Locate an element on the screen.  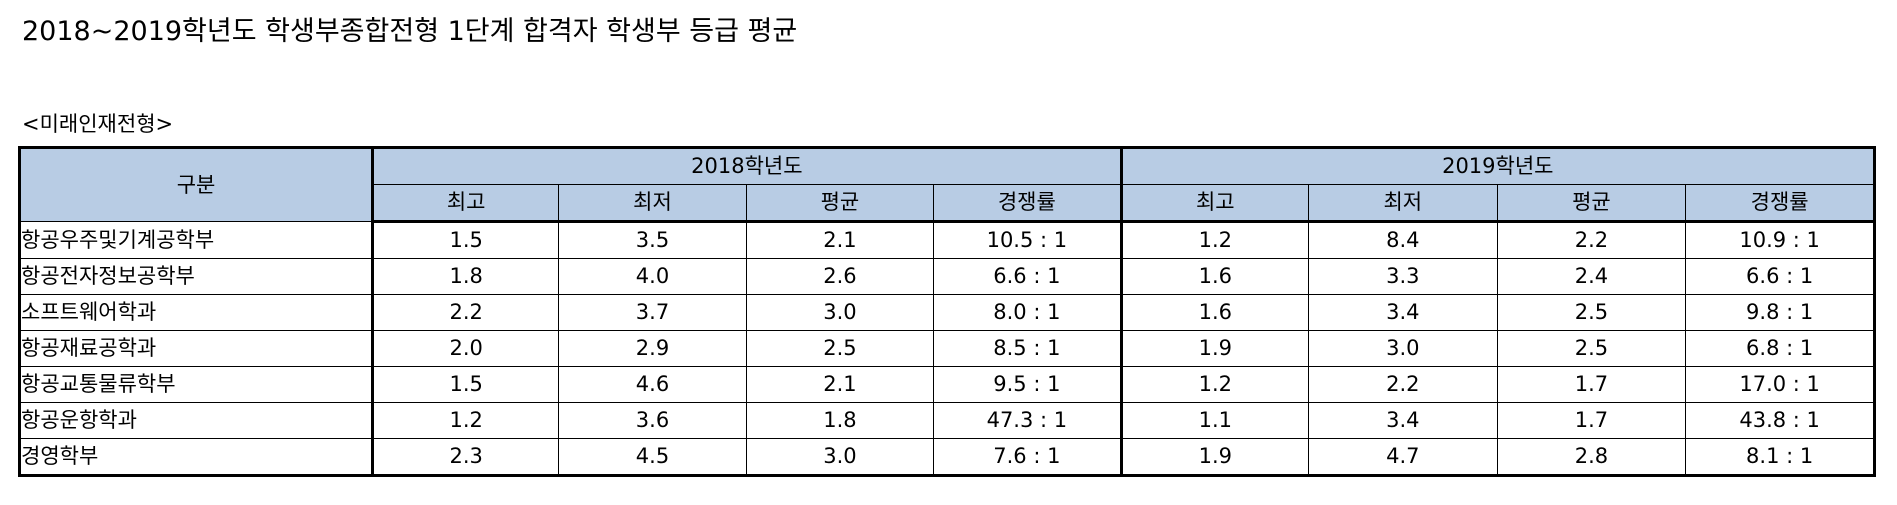
cell-min-2019: 2.2 is located at coordinates (1403, 384).